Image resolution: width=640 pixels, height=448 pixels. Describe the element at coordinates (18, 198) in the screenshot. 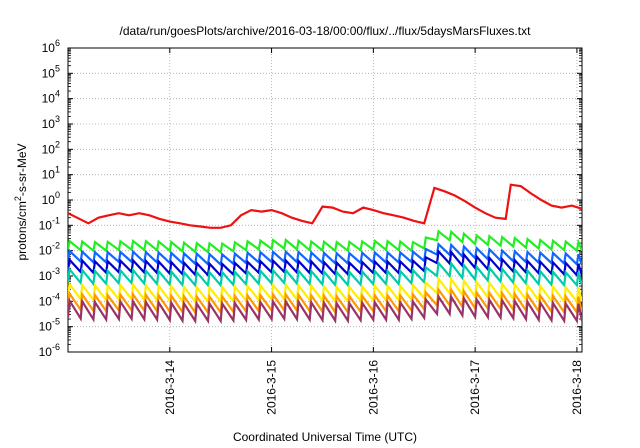

I see `y-axis-label-superscript: 2` at that location.